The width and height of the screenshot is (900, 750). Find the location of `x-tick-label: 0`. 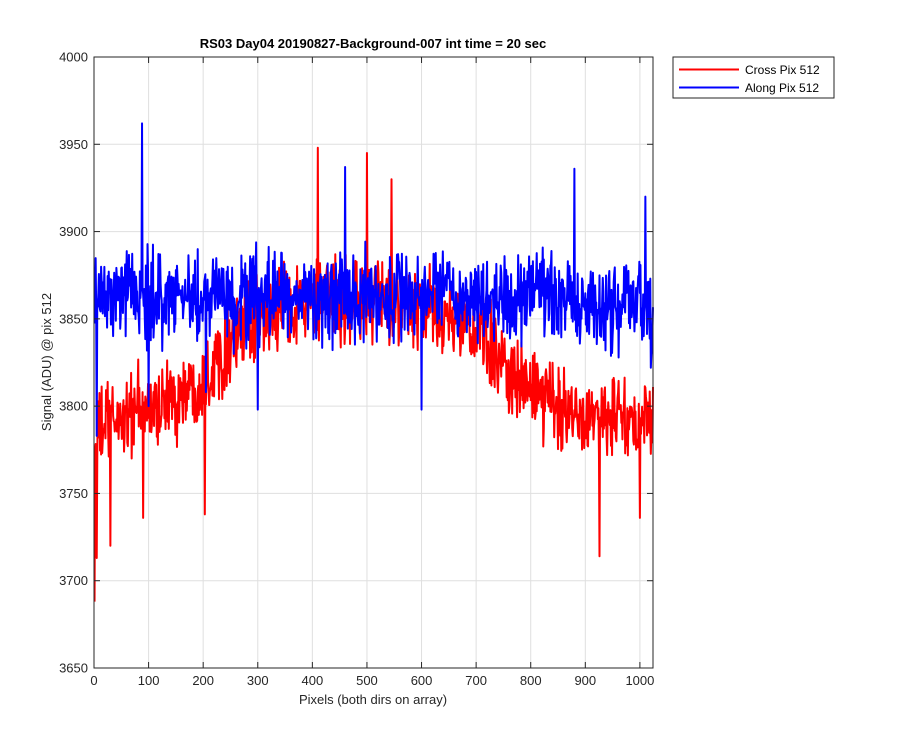

x-tick-label: 0 is located at coordinates (93, 680).